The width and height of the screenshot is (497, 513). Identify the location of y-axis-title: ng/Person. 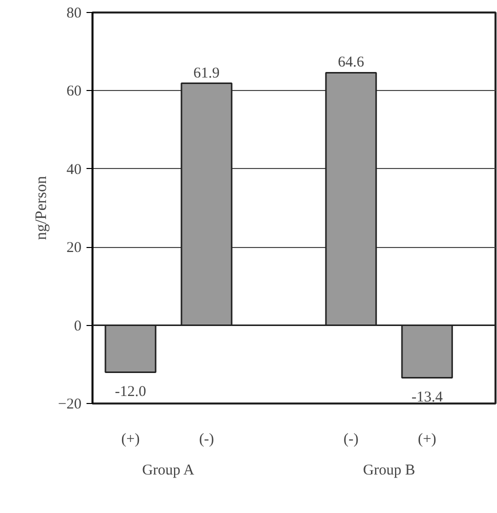
(41, 208).